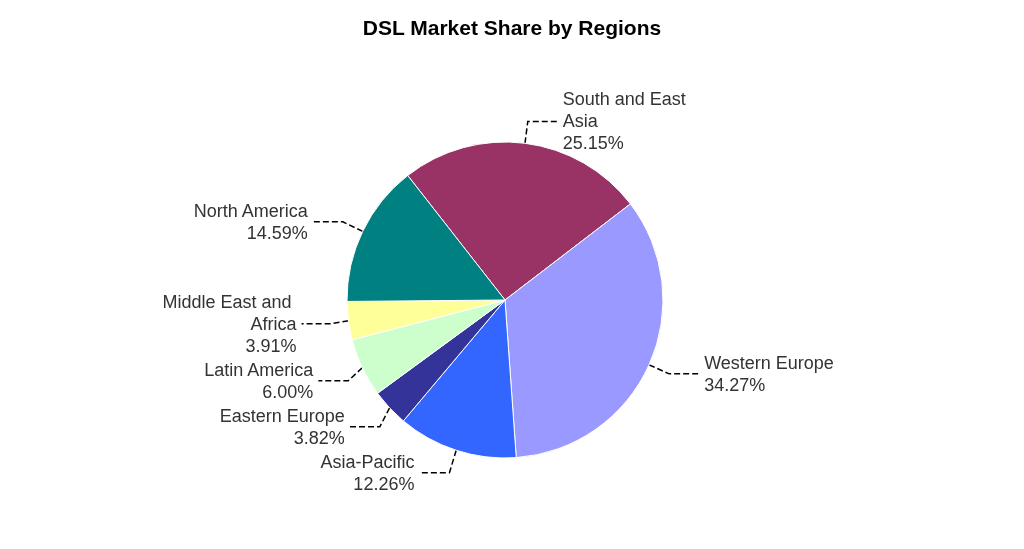 This screenshot has width=1024, height=549. I want to click on data-label: 3.91%, so click(271, 345).